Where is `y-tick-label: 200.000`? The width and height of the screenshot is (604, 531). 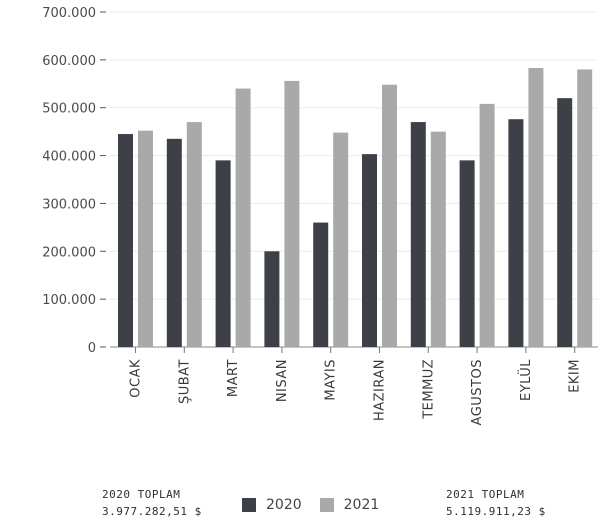
y-tick-label: 200.000 is located at coordinates (69, 252).